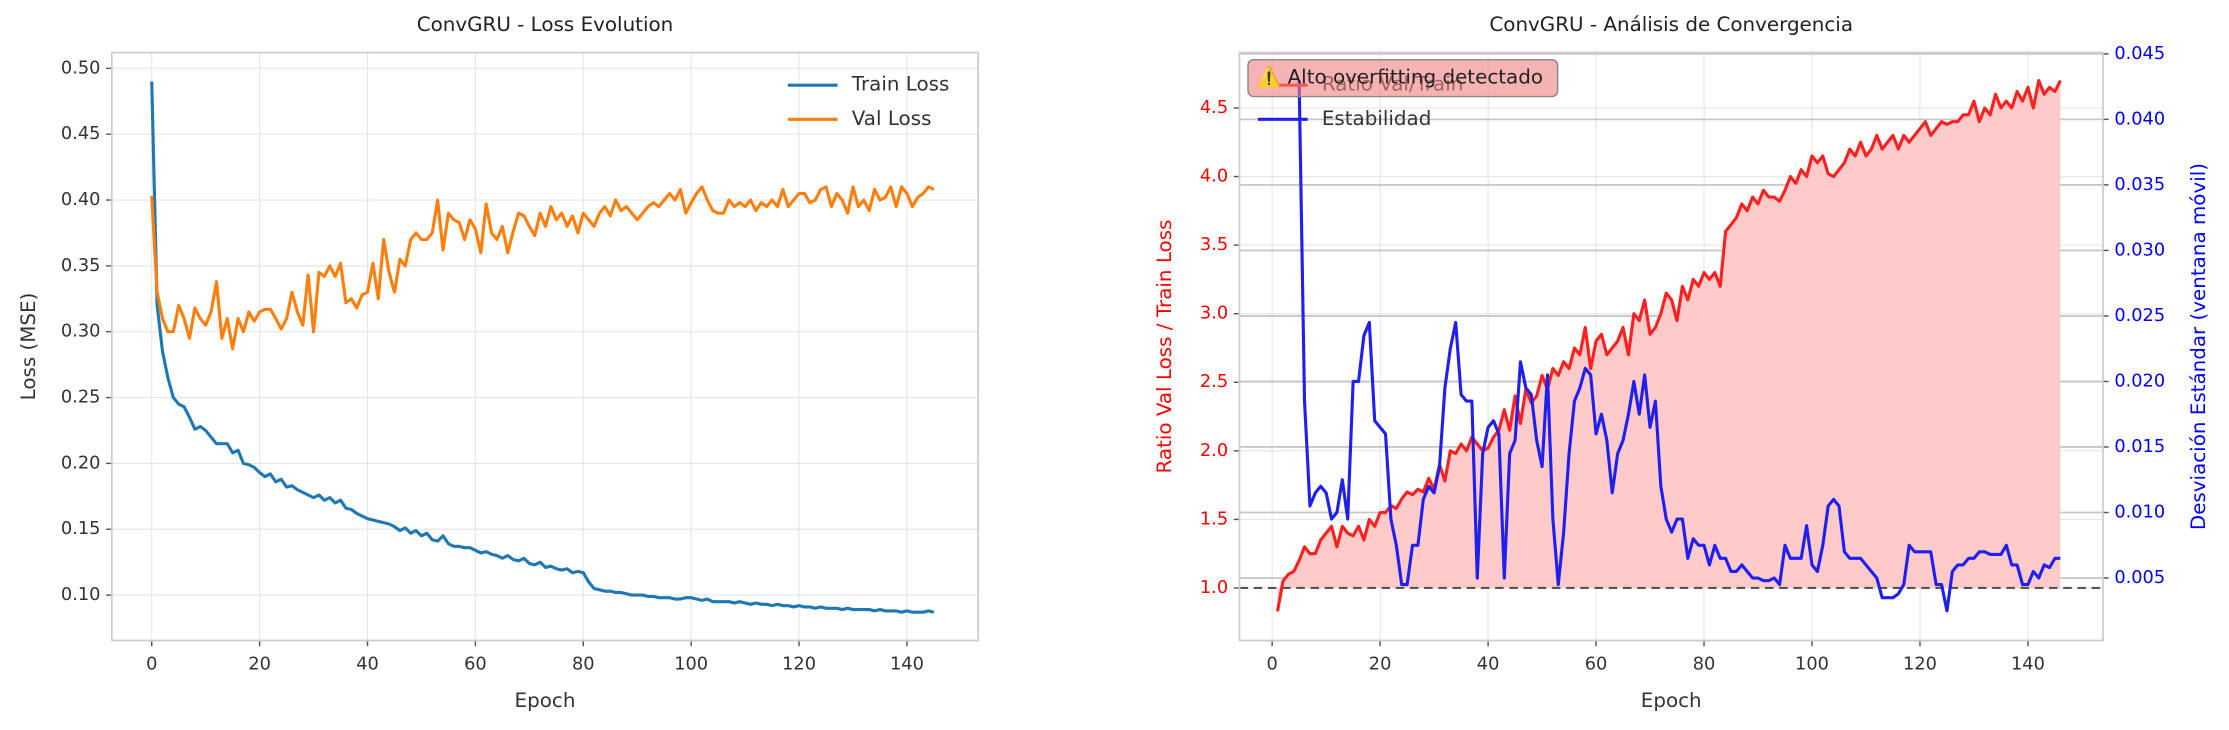  I want to click on legend-label: Estabilidad, so click(1376, 118).